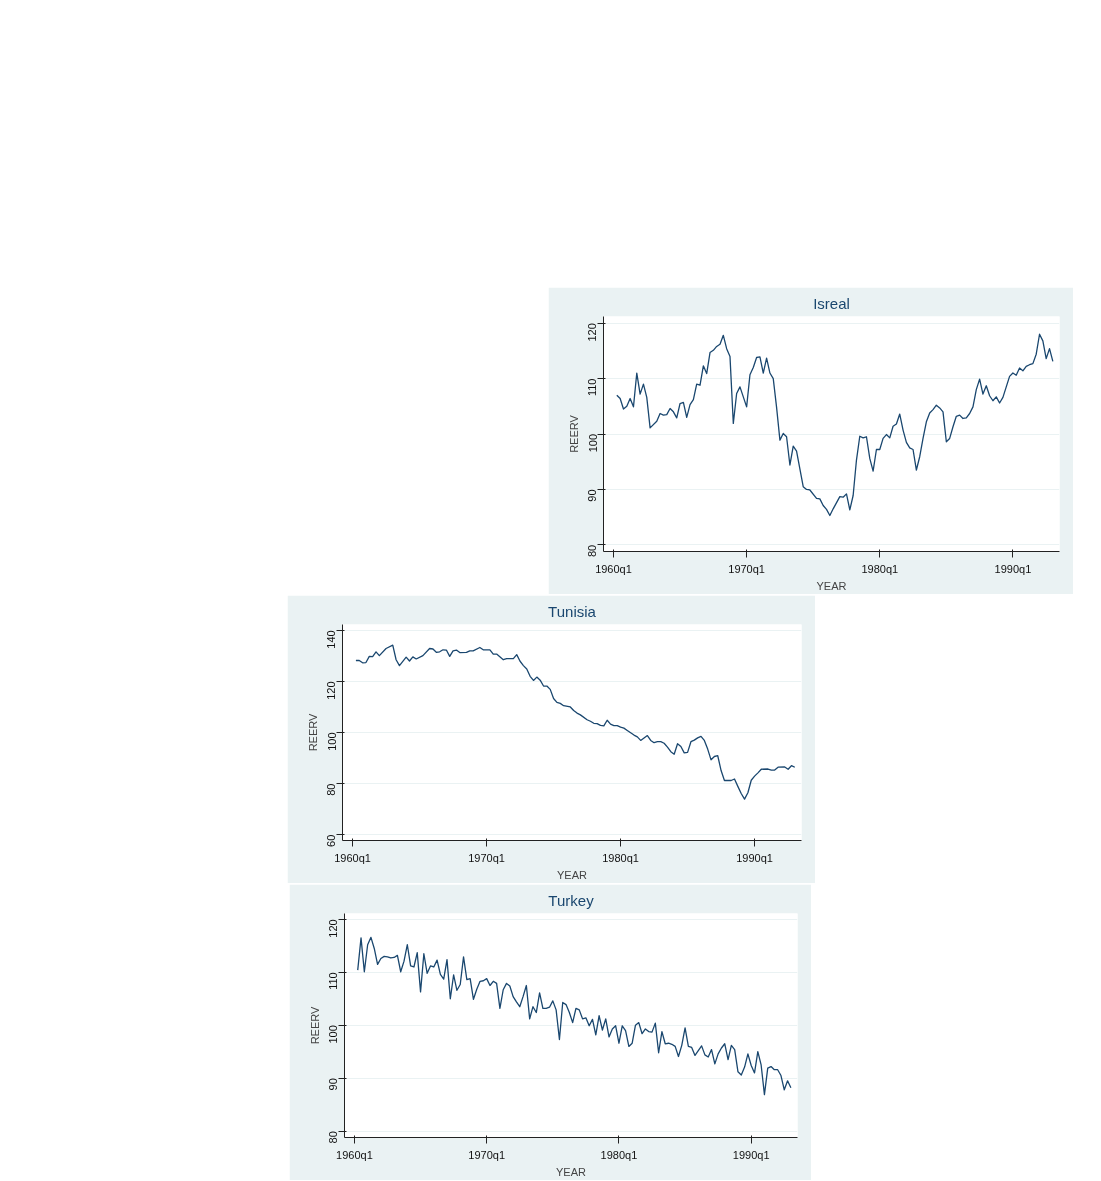 Image resolution: width=1101 pixels, height=1181 pixels. What do you see at coordinates (572, 611) in the screenshot?
I see `chart-title: Tunisia` at bounding box center [572, 611].